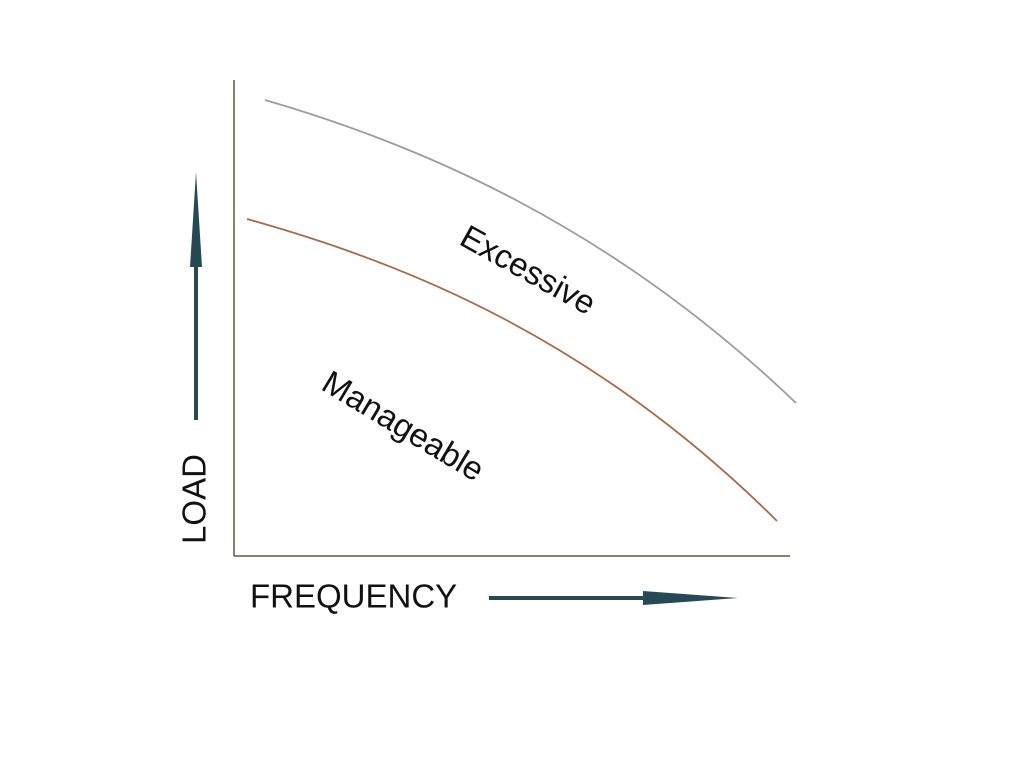  I want to click on x-axis-label: FREQUENCY, so click(353, 596).